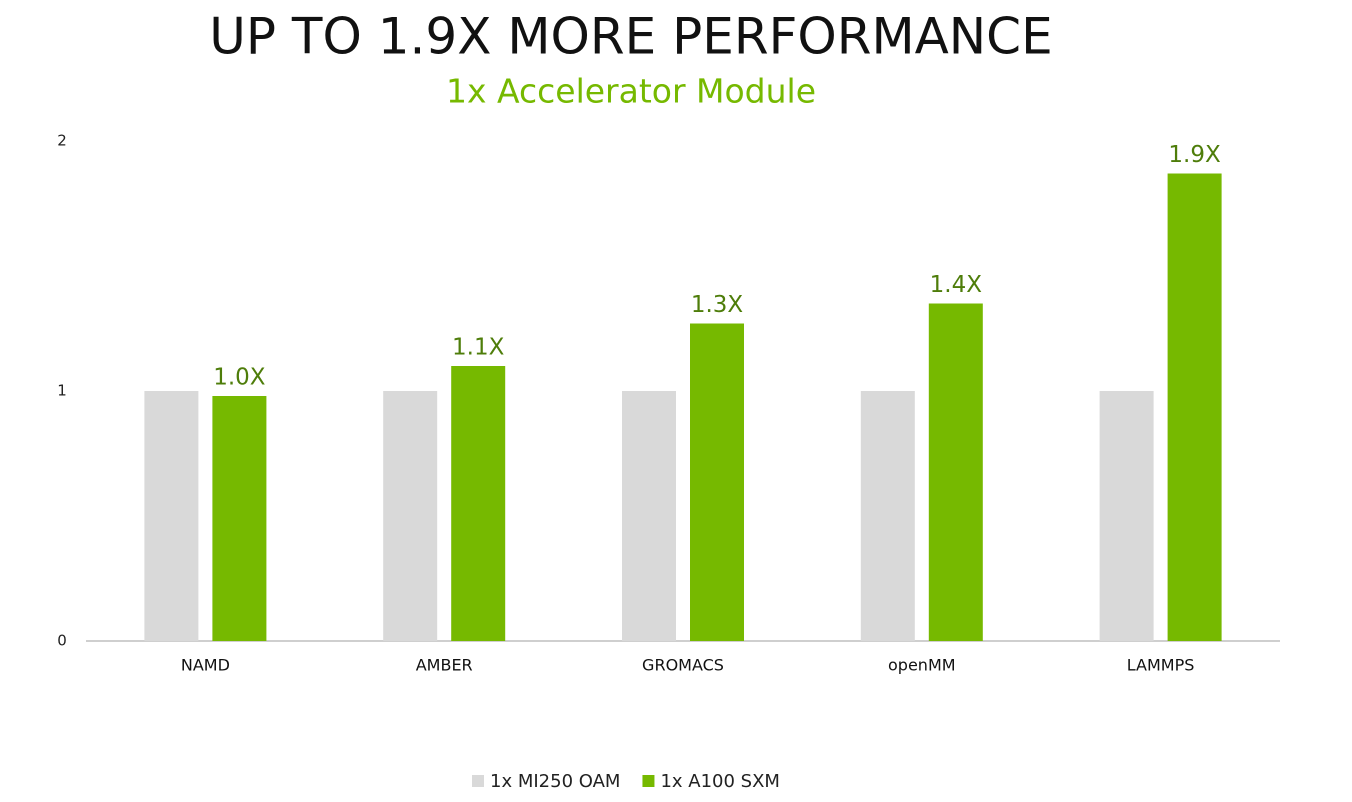  Describe the element at coordinates (205, 665) in the screenshot. I see `x-tick-label: NAMD` at that location.